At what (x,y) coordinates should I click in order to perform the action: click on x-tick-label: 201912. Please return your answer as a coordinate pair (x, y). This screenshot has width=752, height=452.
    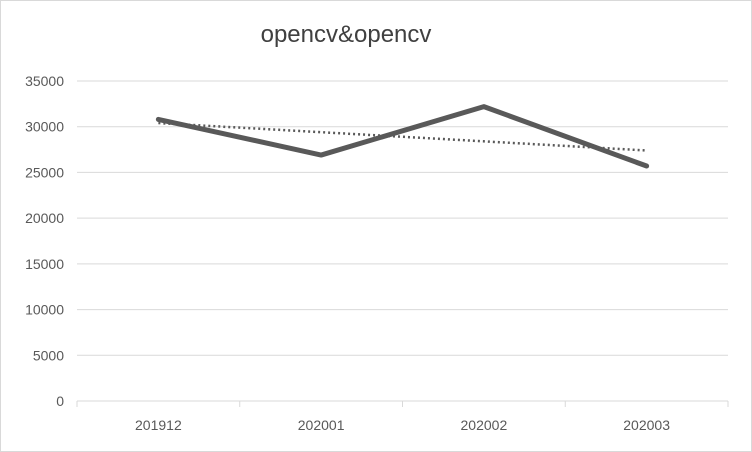
    Looking at the image, I should click on (158, 425).